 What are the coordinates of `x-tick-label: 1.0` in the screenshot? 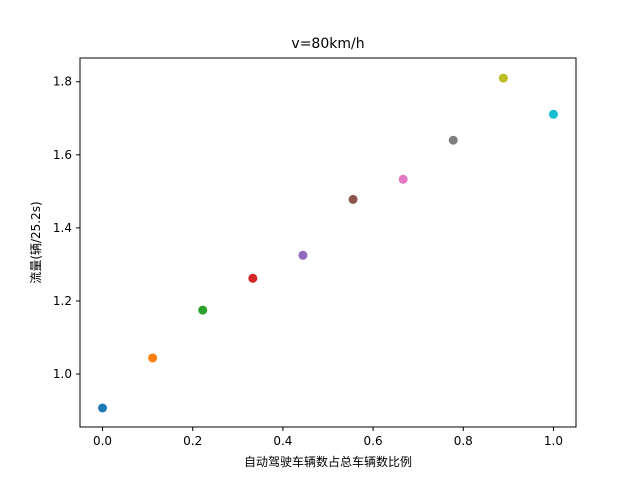 It's located at (553, 441).